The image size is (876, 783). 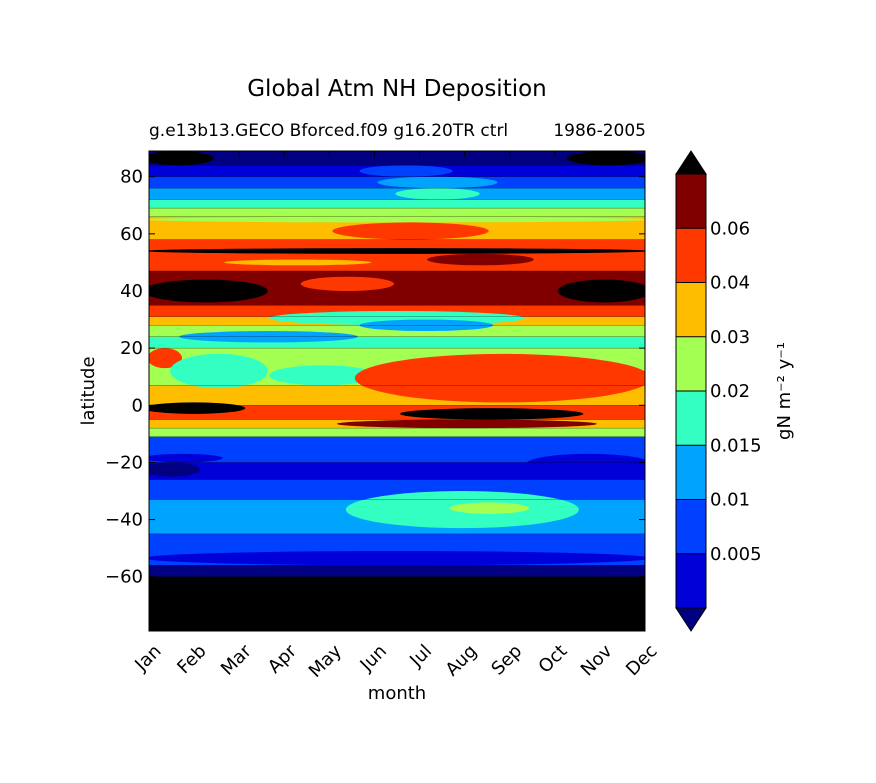 I want to click on colorbar-label: gN m⁻² y⁻¹, so click(x=784, y=391).